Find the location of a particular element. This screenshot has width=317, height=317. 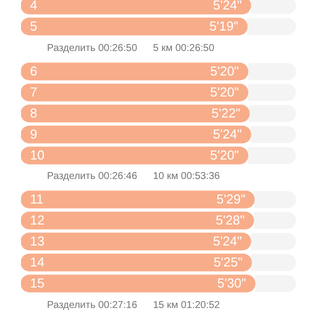

data-label: 5'30" is located at coordinates (231, 283).